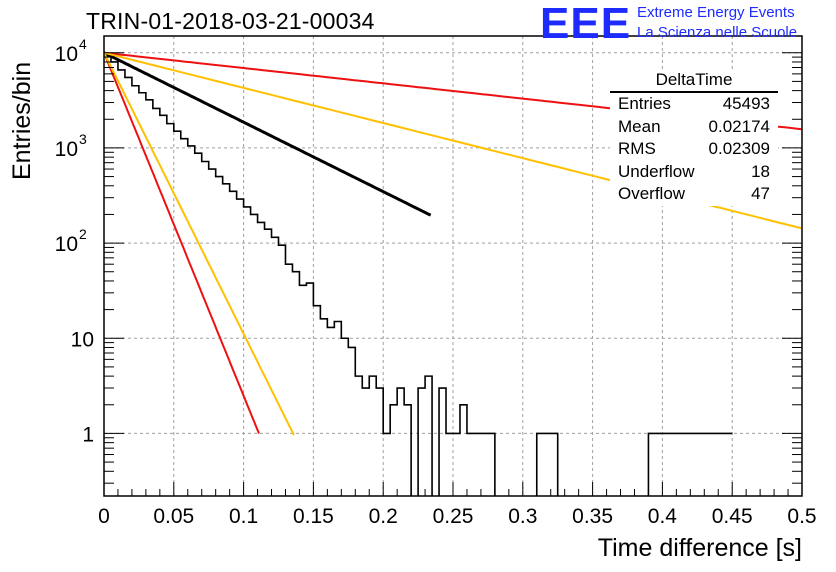 Image resolution: width=836 pixels, height=572 pixels. I want to click on stats-row: RMS 0.02309, so click(694, 149).